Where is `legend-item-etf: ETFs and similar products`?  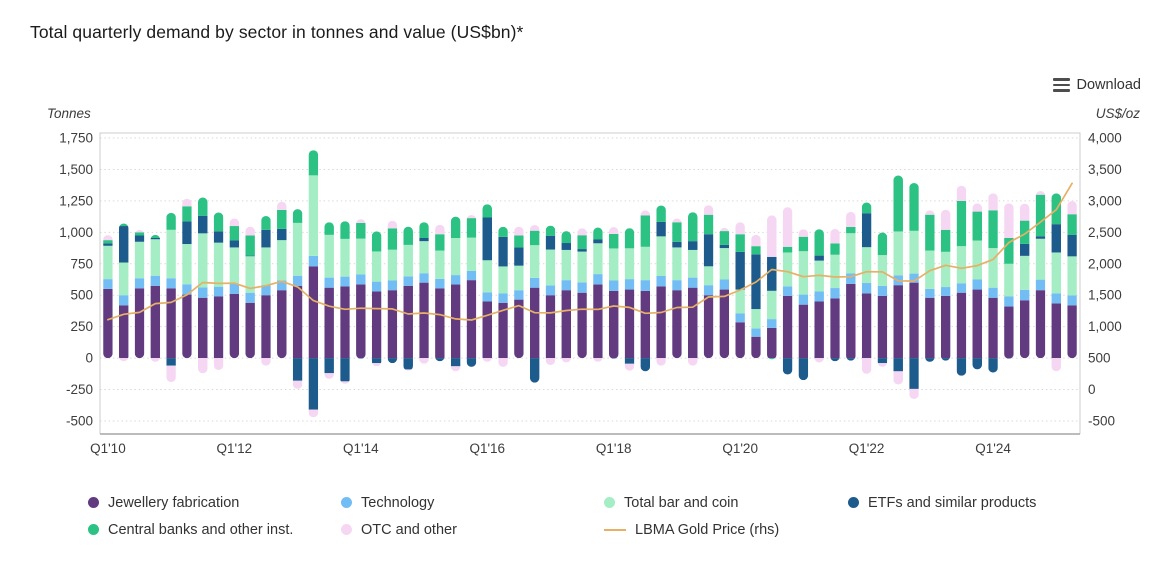
legend-item-etf: ETFs and similar products is located at coordinates (998, 503).